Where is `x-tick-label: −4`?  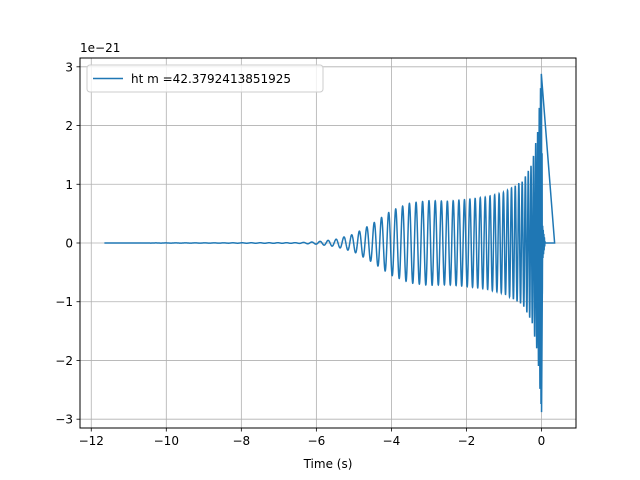
x-tick-label: −4 is located at coordinates (392, 441).